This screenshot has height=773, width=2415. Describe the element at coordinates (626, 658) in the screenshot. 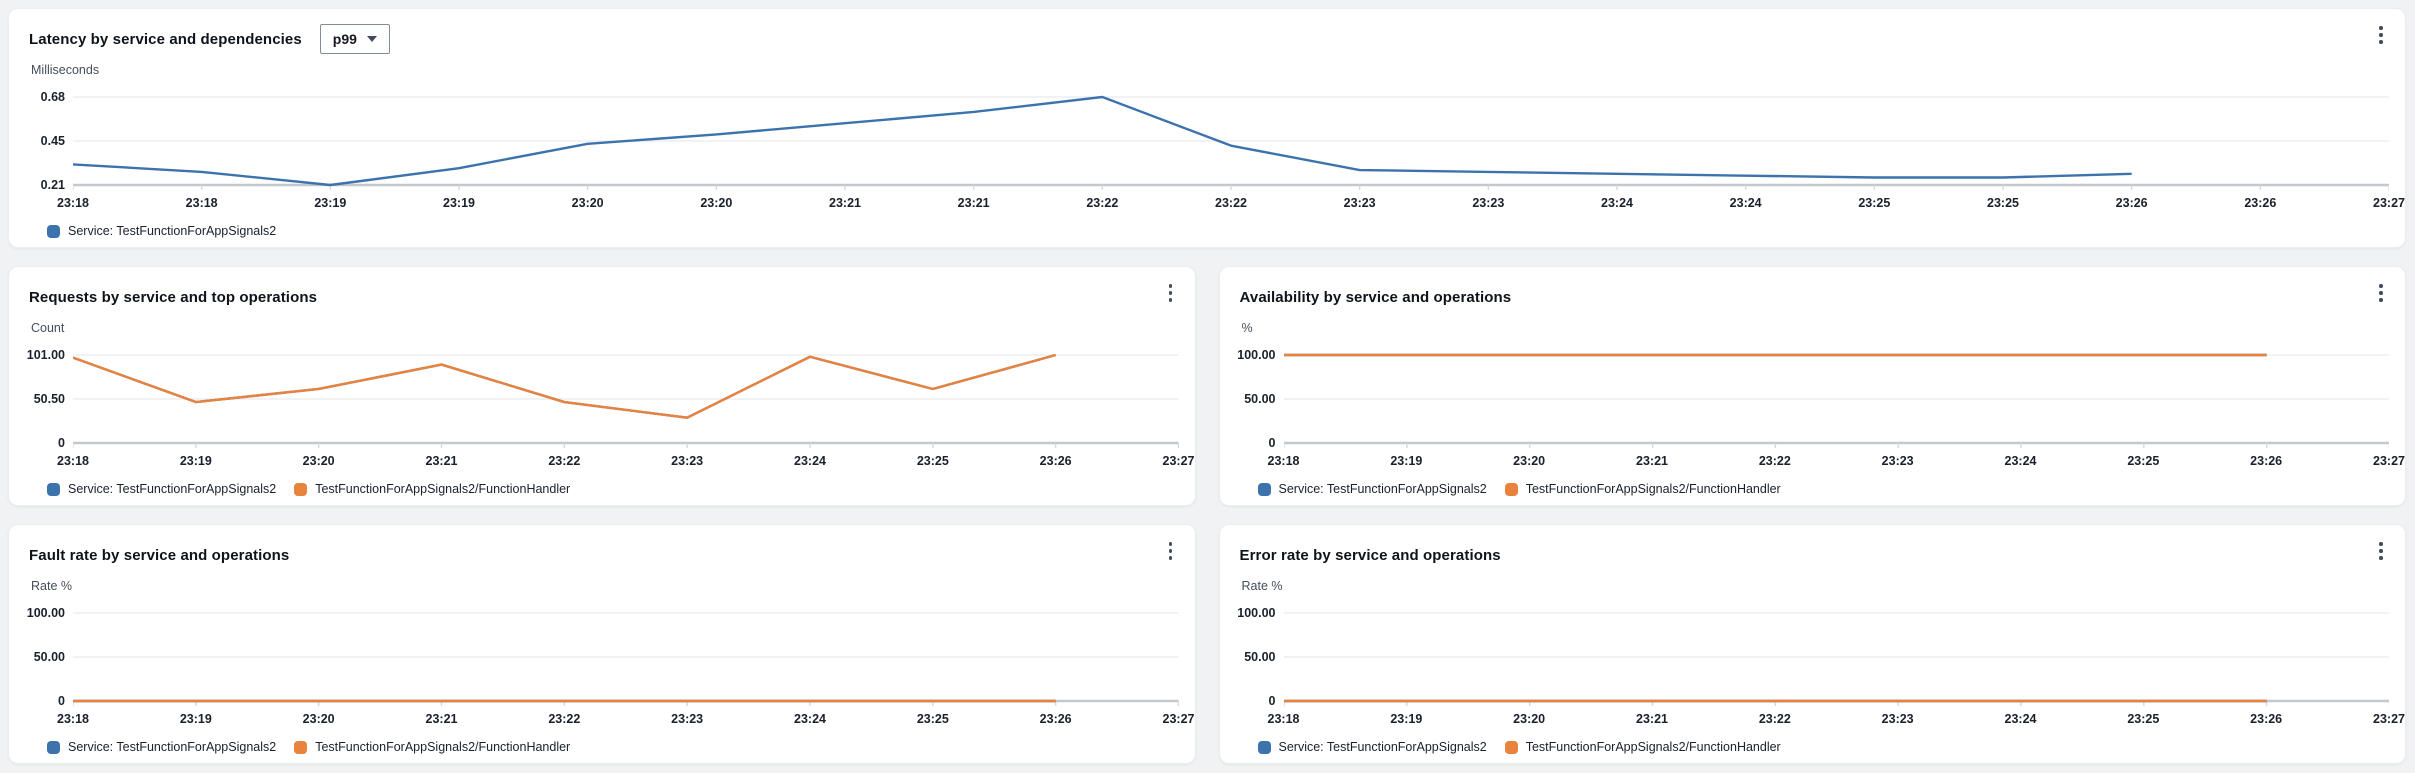

I see `fault-rate-line-chart` at that location.